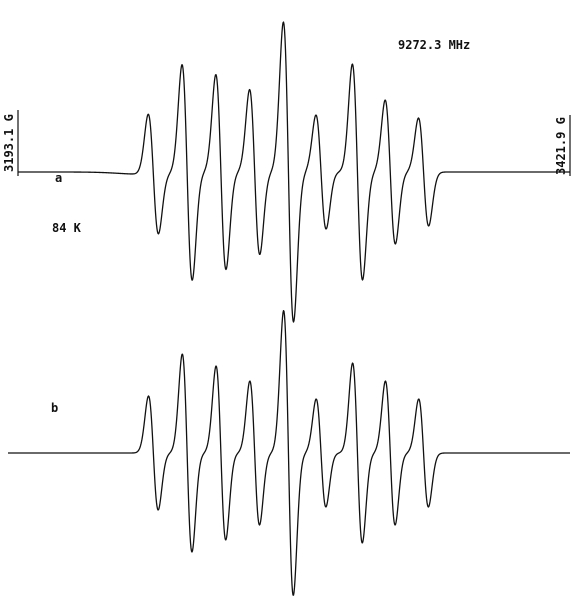 The height and width of the screenshot is (605, 577). I want to click on frequency-label: 9272.3 MHz, so click(434, 45).